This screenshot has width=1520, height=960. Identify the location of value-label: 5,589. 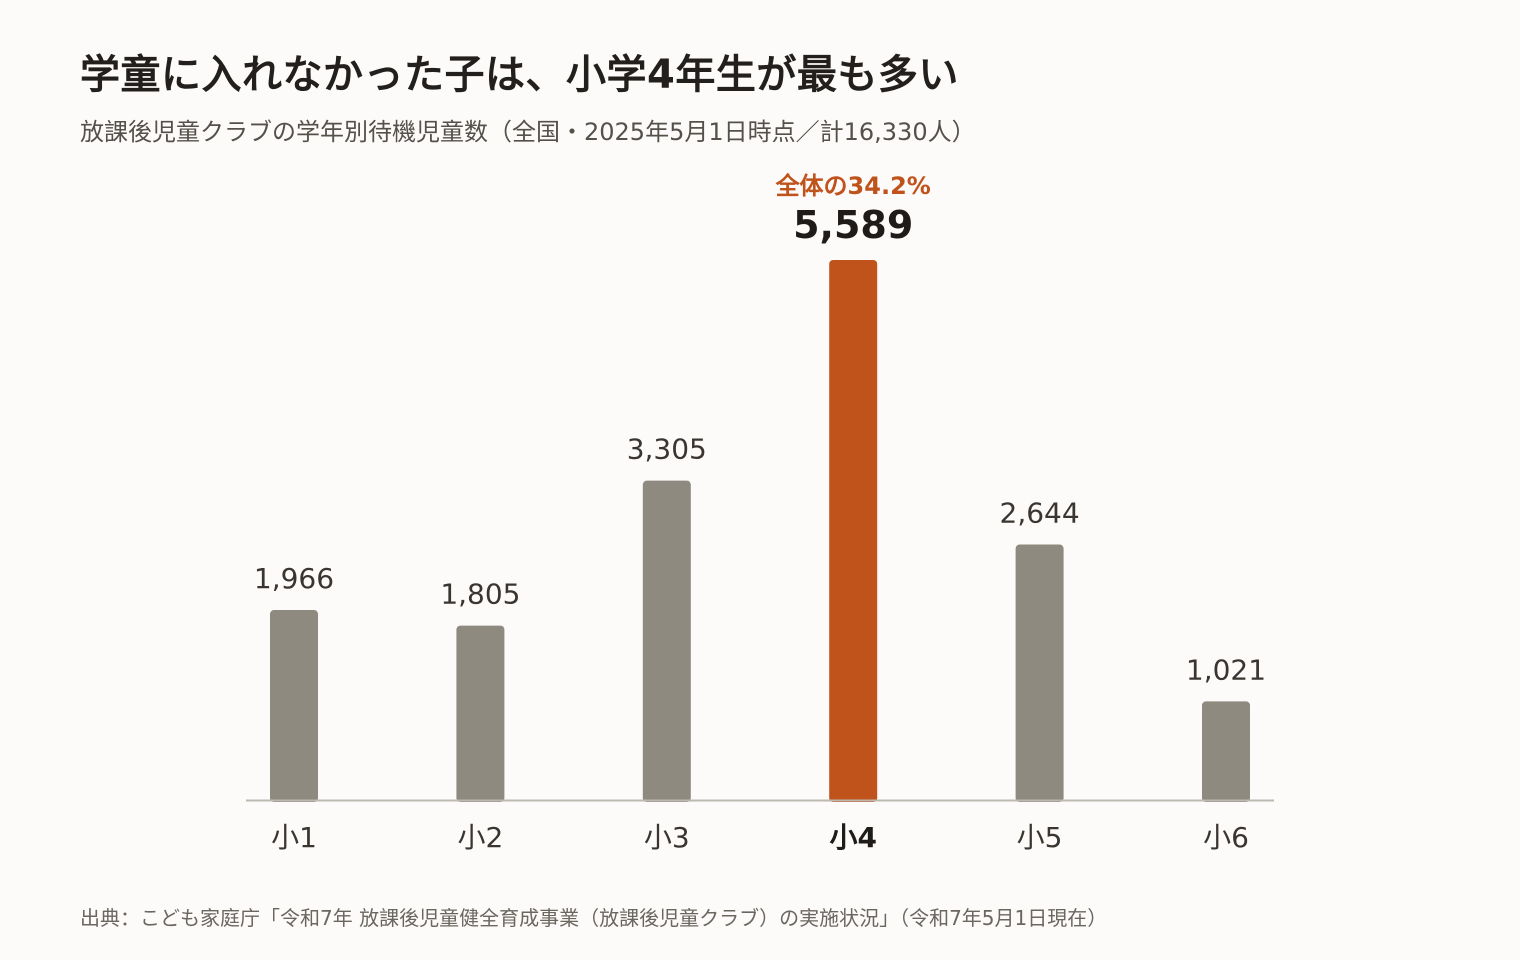
(853, 225).